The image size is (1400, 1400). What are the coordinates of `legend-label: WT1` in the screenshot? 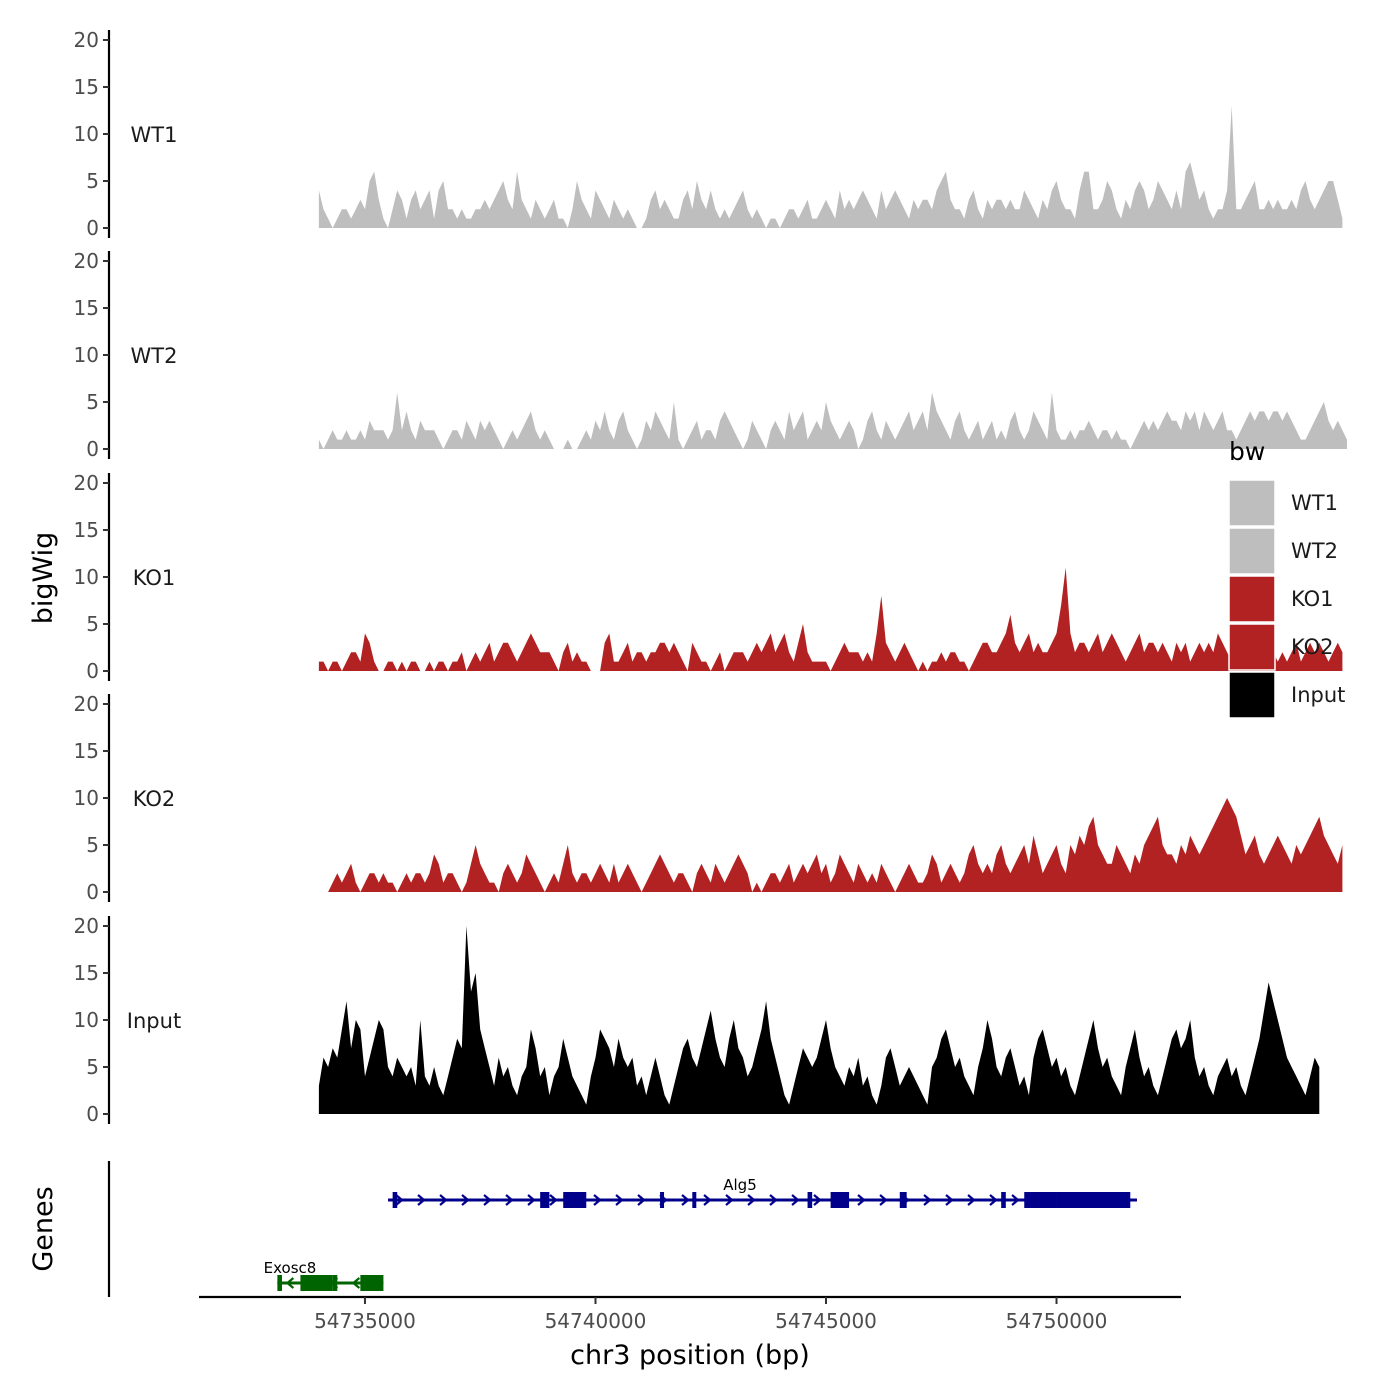 It's located at (1314, 503).